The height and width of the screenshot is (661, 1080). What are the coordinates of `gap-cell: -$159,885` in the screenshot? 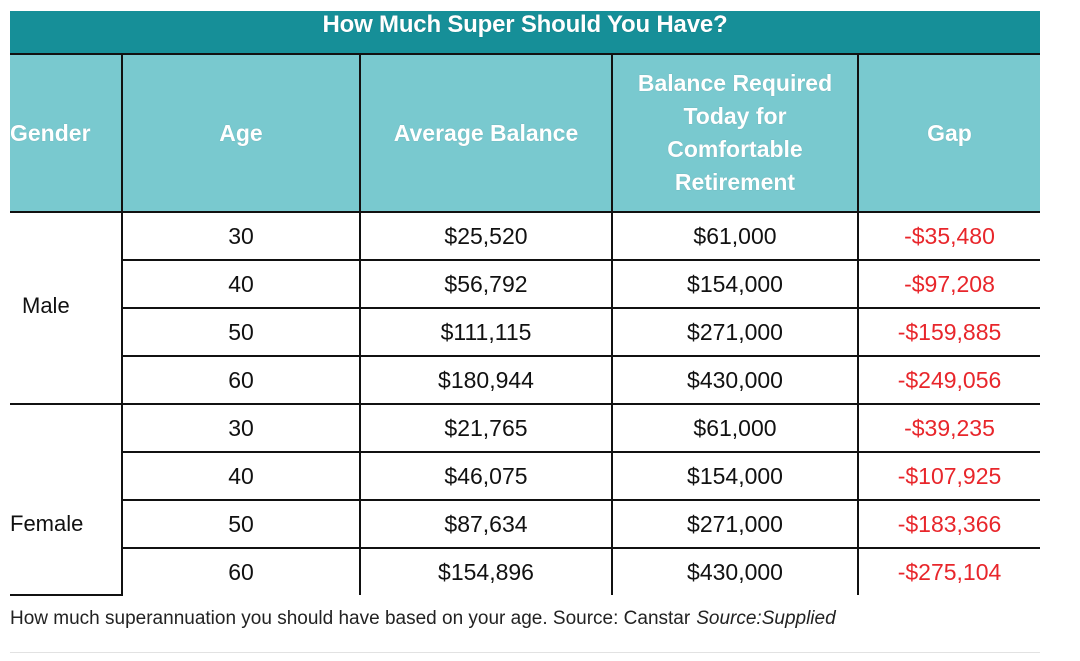 It's located at (948, 332).